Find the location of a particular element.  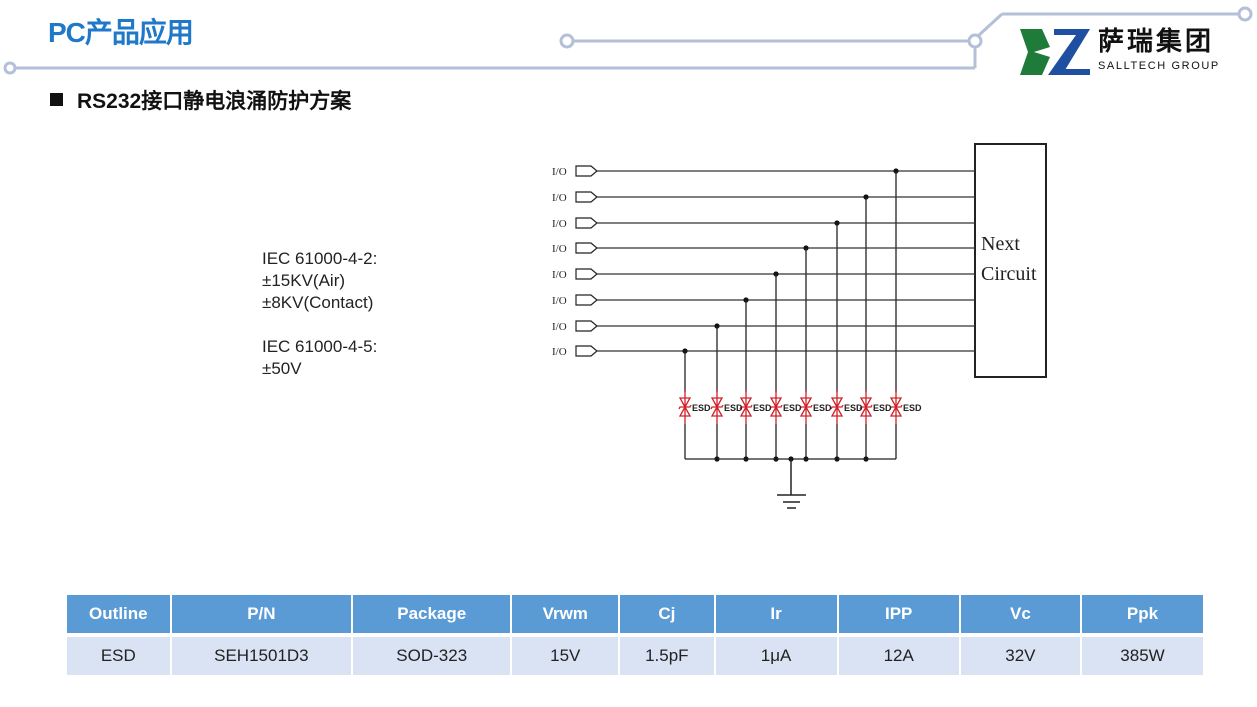

col-header: Cj is located at coordinates (668, 614).